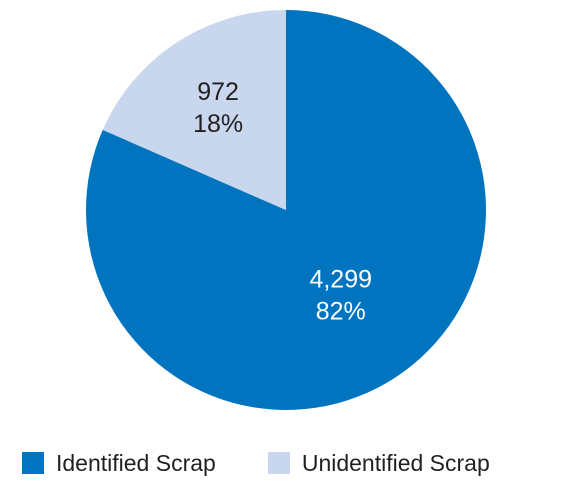 The height and width of the screenshot is (487, 586). What do you see at coordinates (256, 463) in the screenshot?
I see `legend: Identified Scrap Unidentified Scrap` at bounding box center [256, 463].